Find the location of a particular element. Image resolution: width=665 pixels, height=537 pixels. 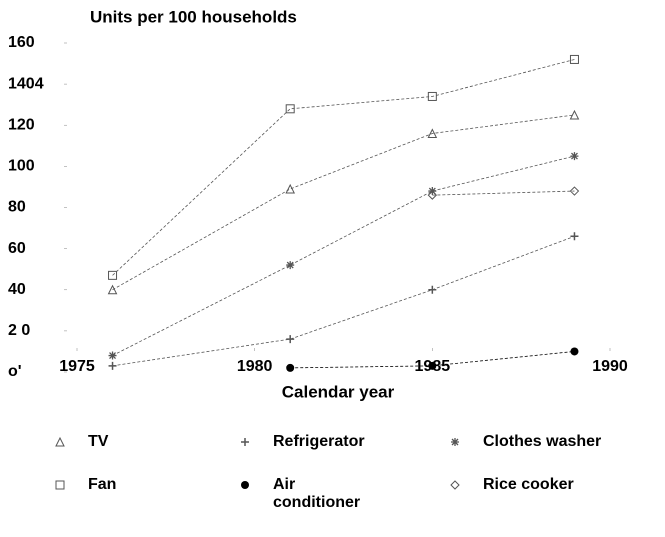

y-tick-label: 1404 is located at coordinates (26, 83).